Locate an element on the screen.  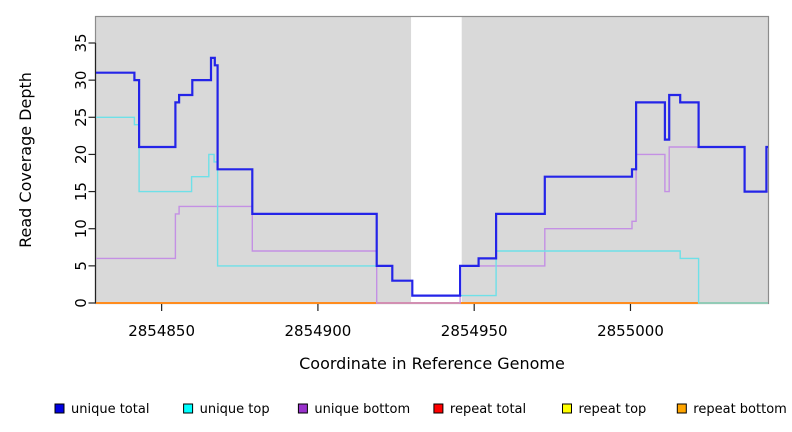
legend-label-unique-total: unique total is located at coordinates (110, 409).